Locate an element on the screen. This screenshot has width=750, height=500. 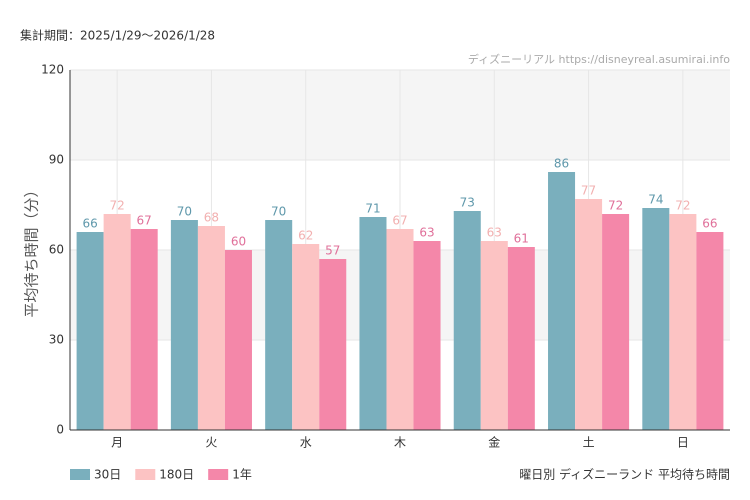
x-tick-label: 金 is located at coordinates (494, 442).